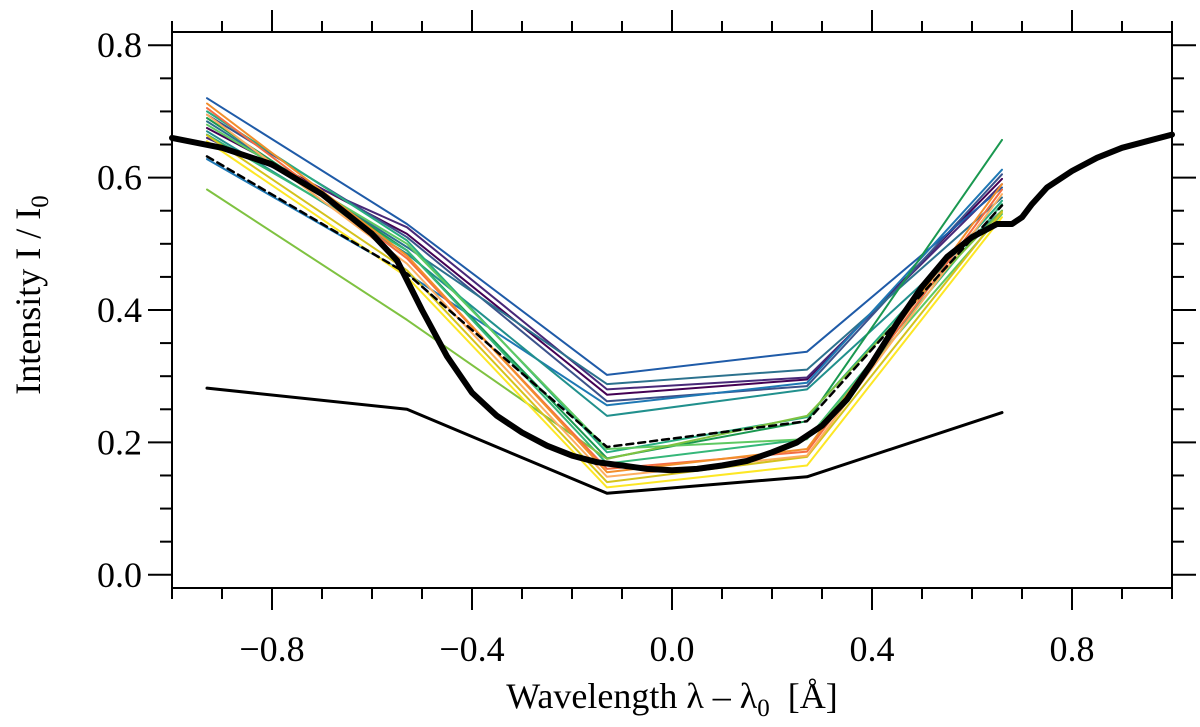 This screenshot has width=1200, height=727. What do you see at coordinates (763, 708) in the screenshot?
I see `x-axis-title-subscript: 0` at bounding box center [763, 708].